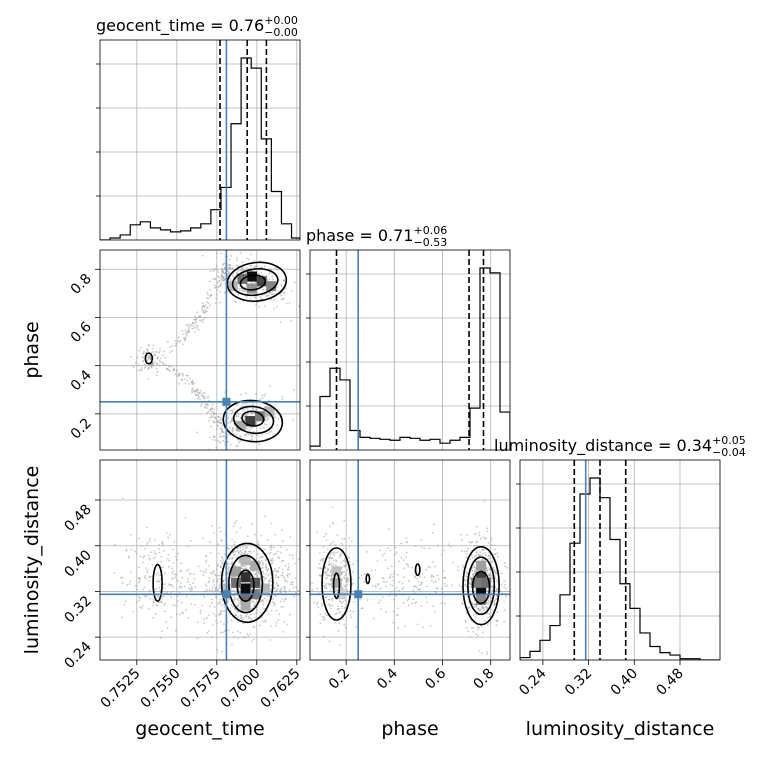  What do you see at coordinates (339, 679) in the screenshot?
I see `x-tick-label-phase: 0.2` at bounding box center [339, 679].